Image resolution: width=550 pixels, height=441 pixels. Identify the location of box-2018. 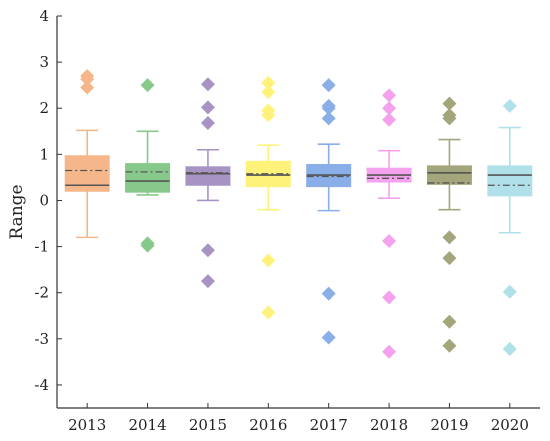
(389, 223).